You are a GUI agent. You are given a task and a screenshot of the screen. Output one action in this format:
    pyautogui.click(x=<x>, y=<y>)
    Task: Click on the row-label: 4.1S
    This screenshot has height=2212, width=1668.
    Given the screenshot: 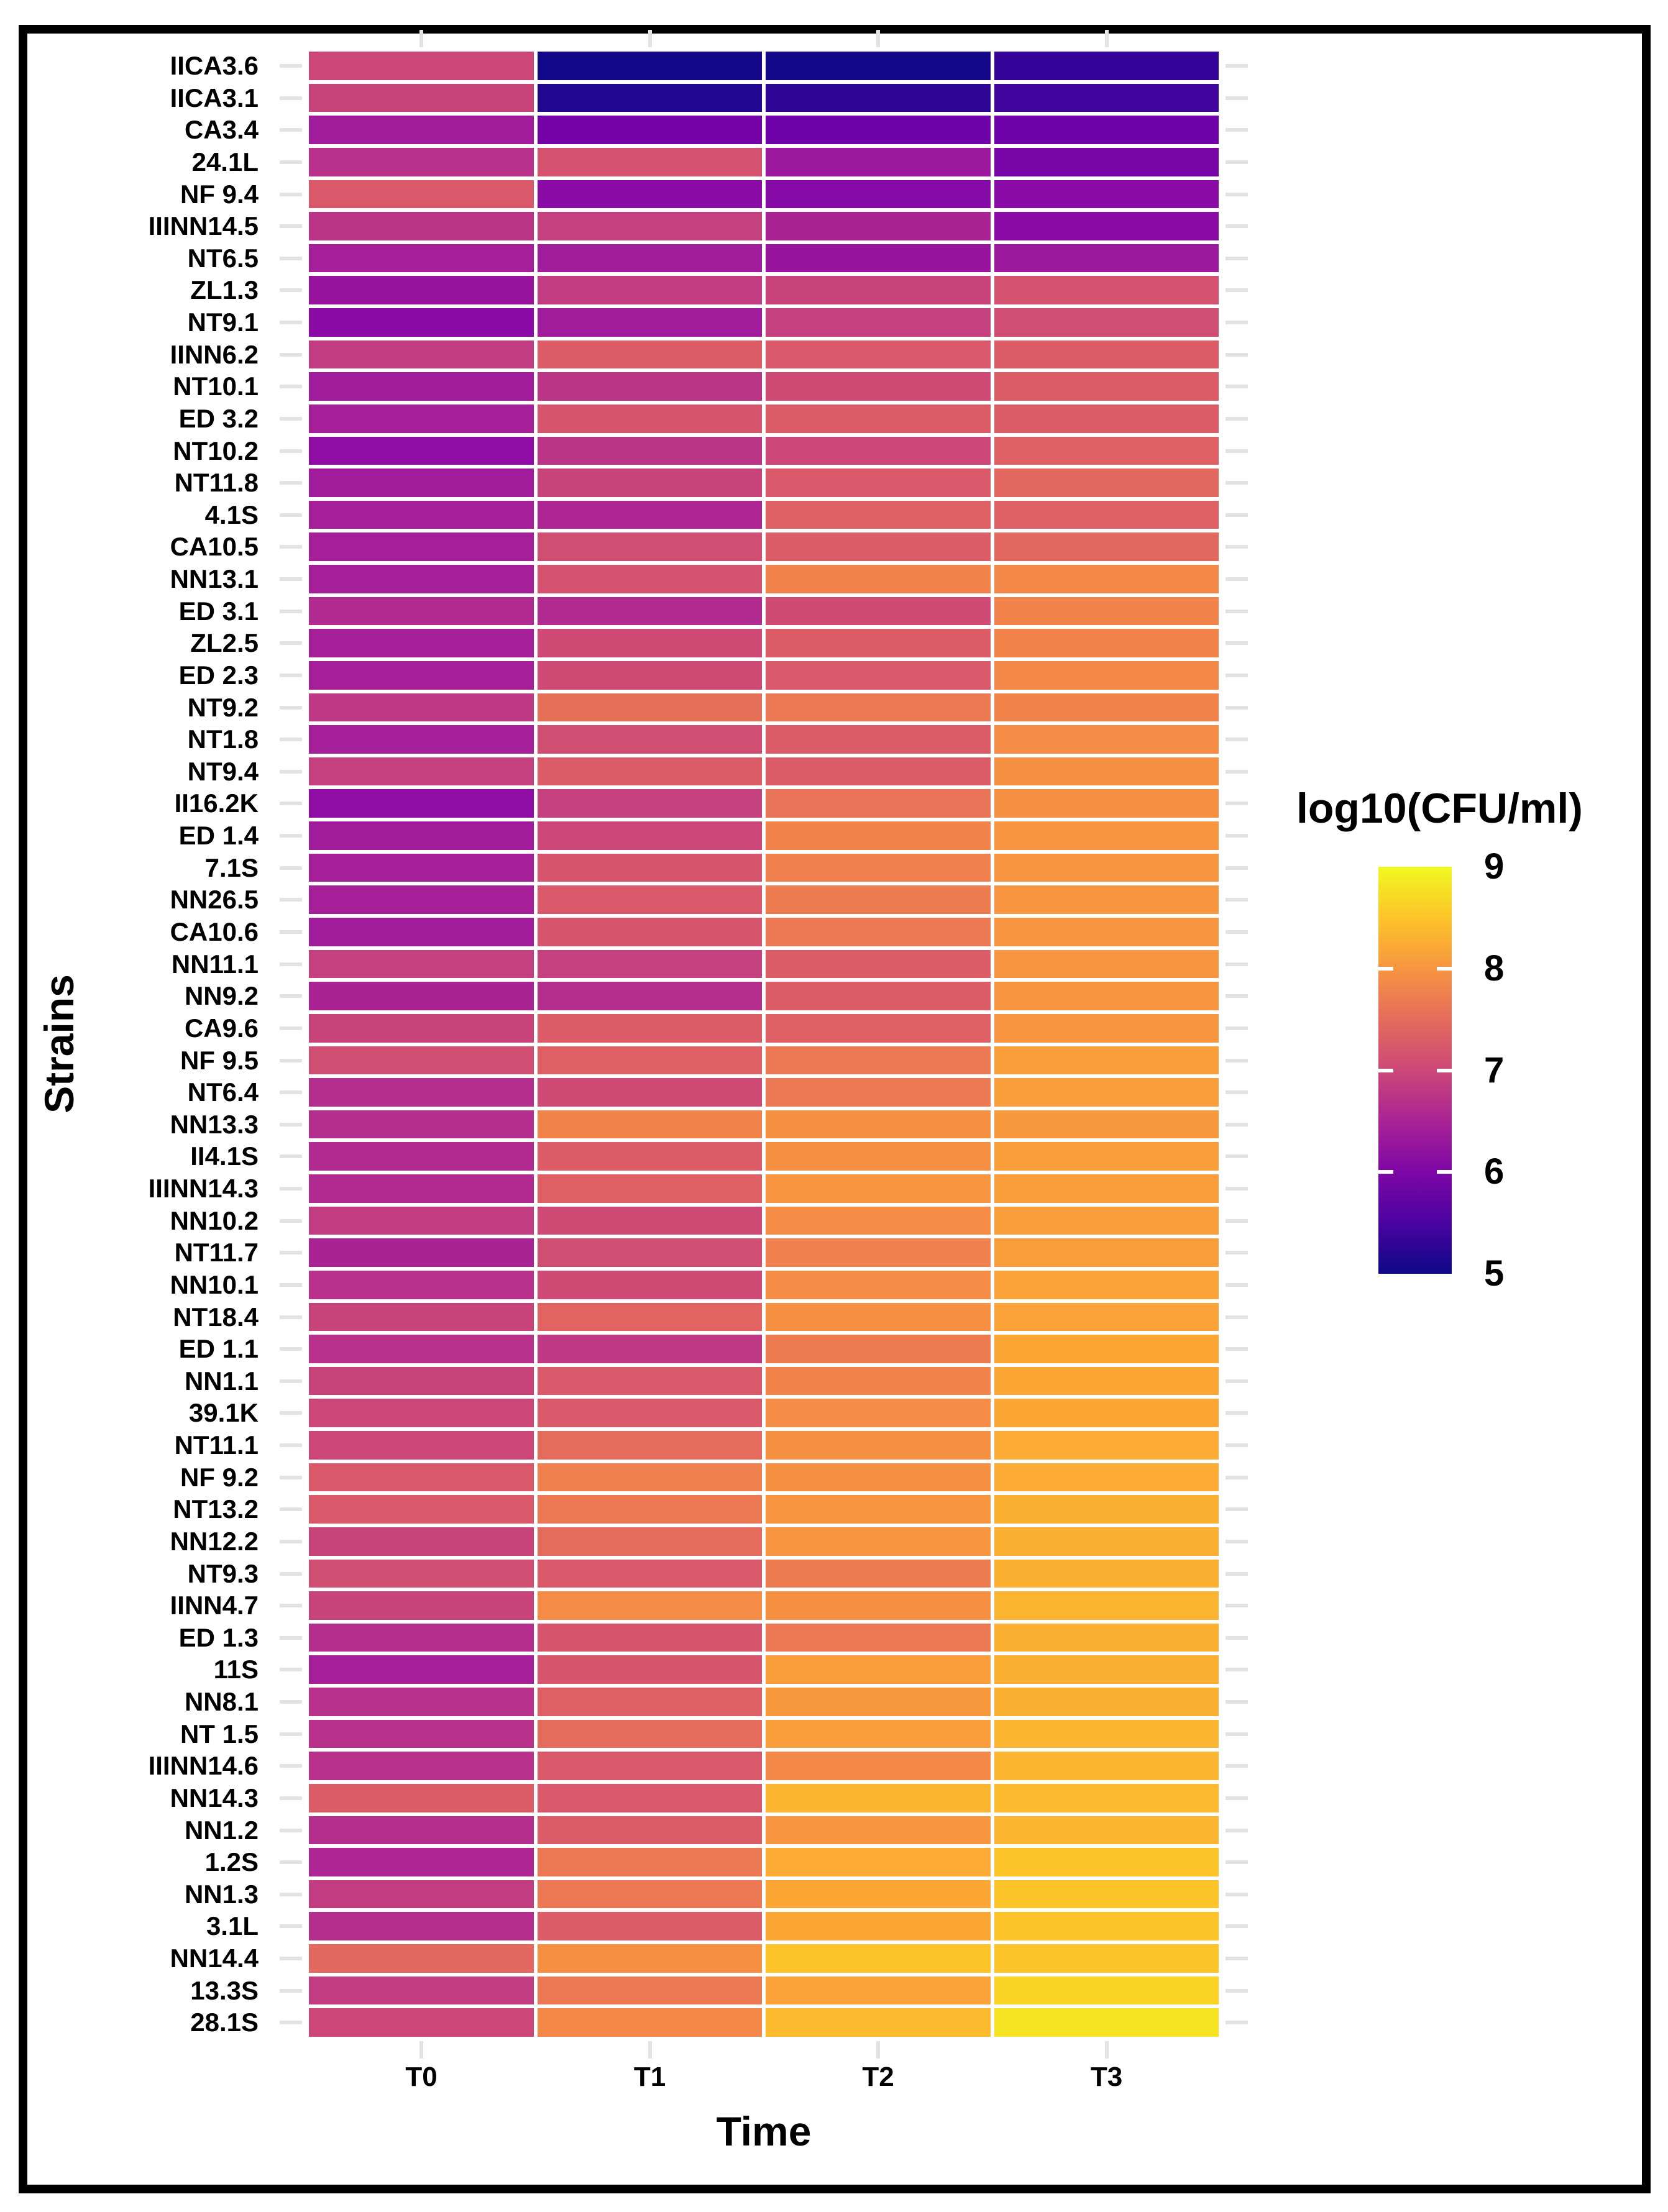 What is the action you would take?
    pyautogui.click(x=232, y=514)
    